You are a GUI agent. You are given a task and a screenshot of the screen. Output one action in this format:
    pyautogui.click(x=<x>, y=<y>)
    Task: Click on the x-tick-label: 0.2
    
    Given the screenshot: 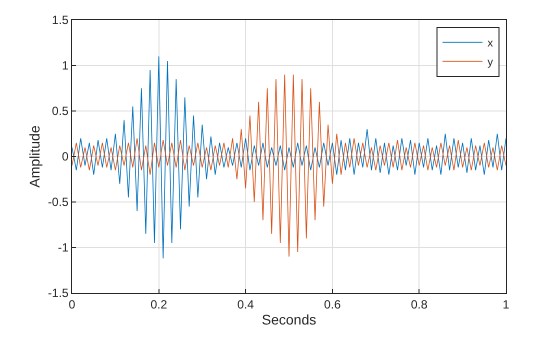 What is the action you would take?
    pyautogui.click(x=159, y=304)
    